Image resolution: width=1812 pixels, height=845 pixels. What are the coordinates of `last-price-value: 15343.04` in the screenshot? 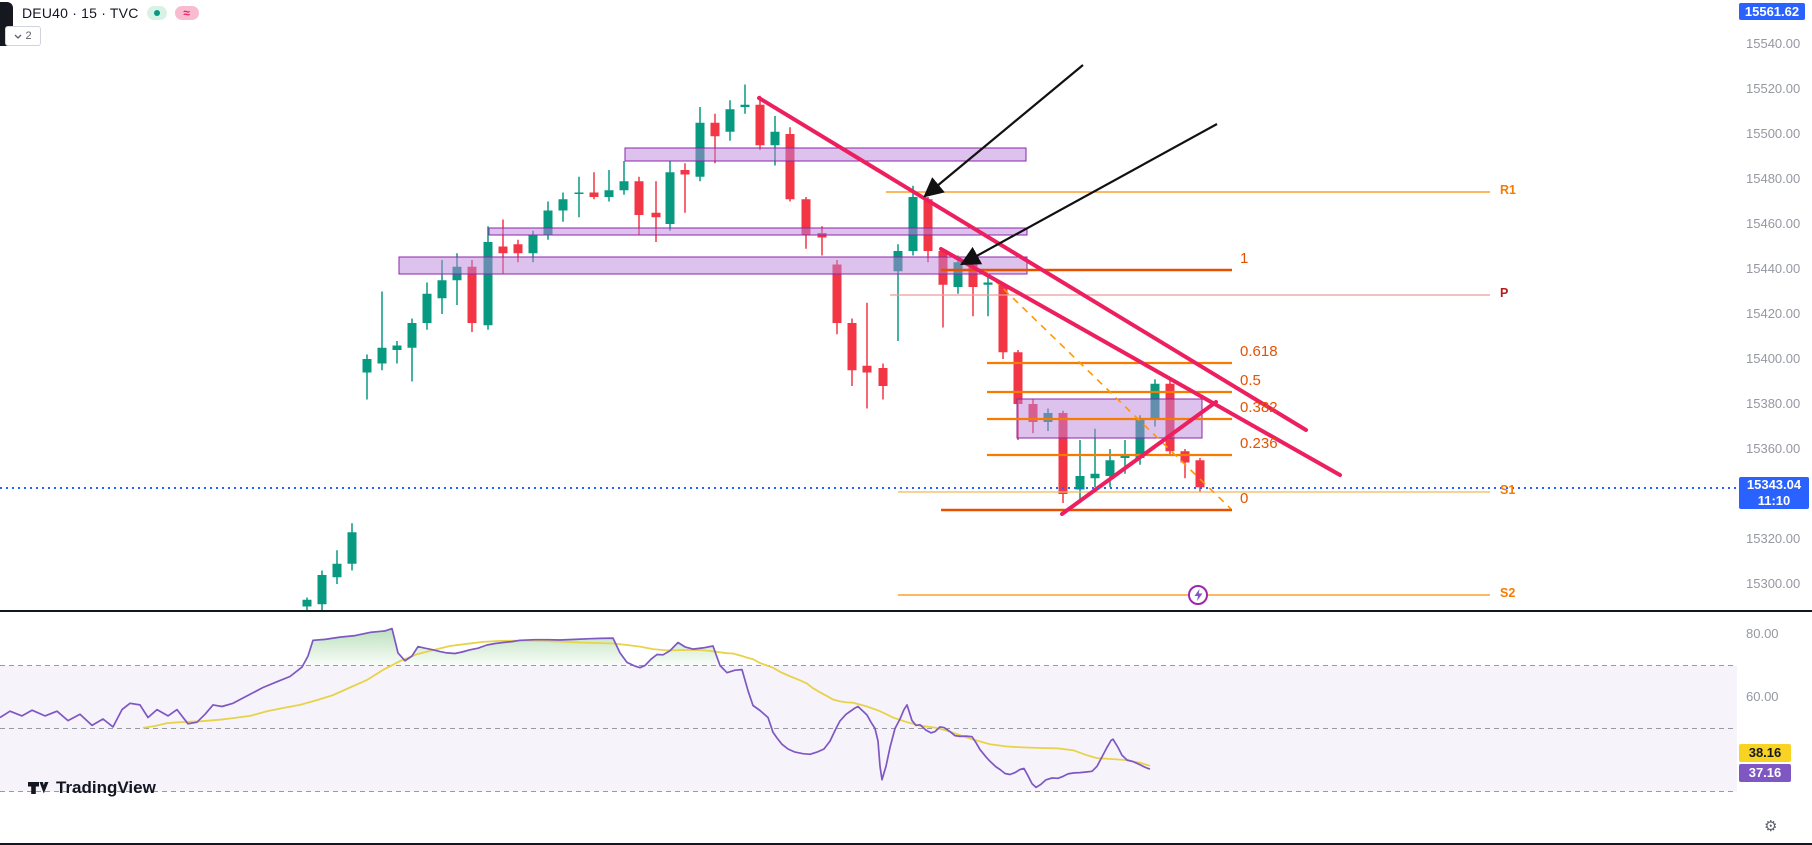 It's located at (1774, 484).